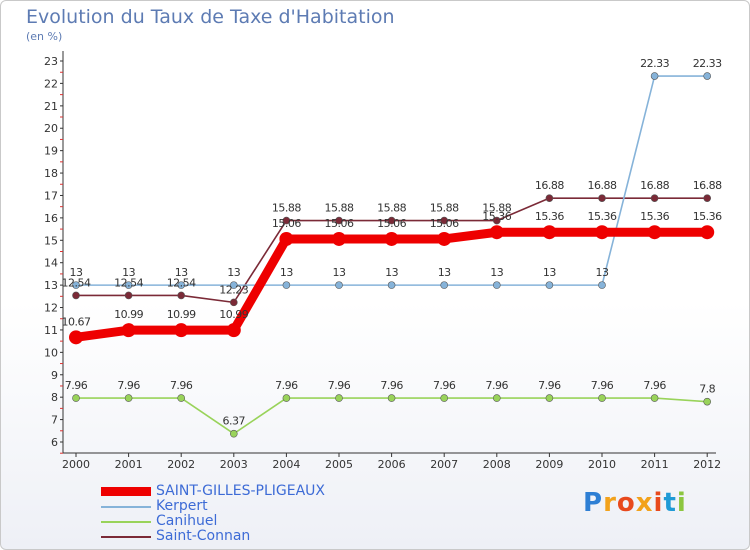 The height and width of the screenshot is (550, 750). What do you see at coordinates (444, 464) in the screenshot?
I see `x-tick-label: 2007` at bounding box center [444, 464].